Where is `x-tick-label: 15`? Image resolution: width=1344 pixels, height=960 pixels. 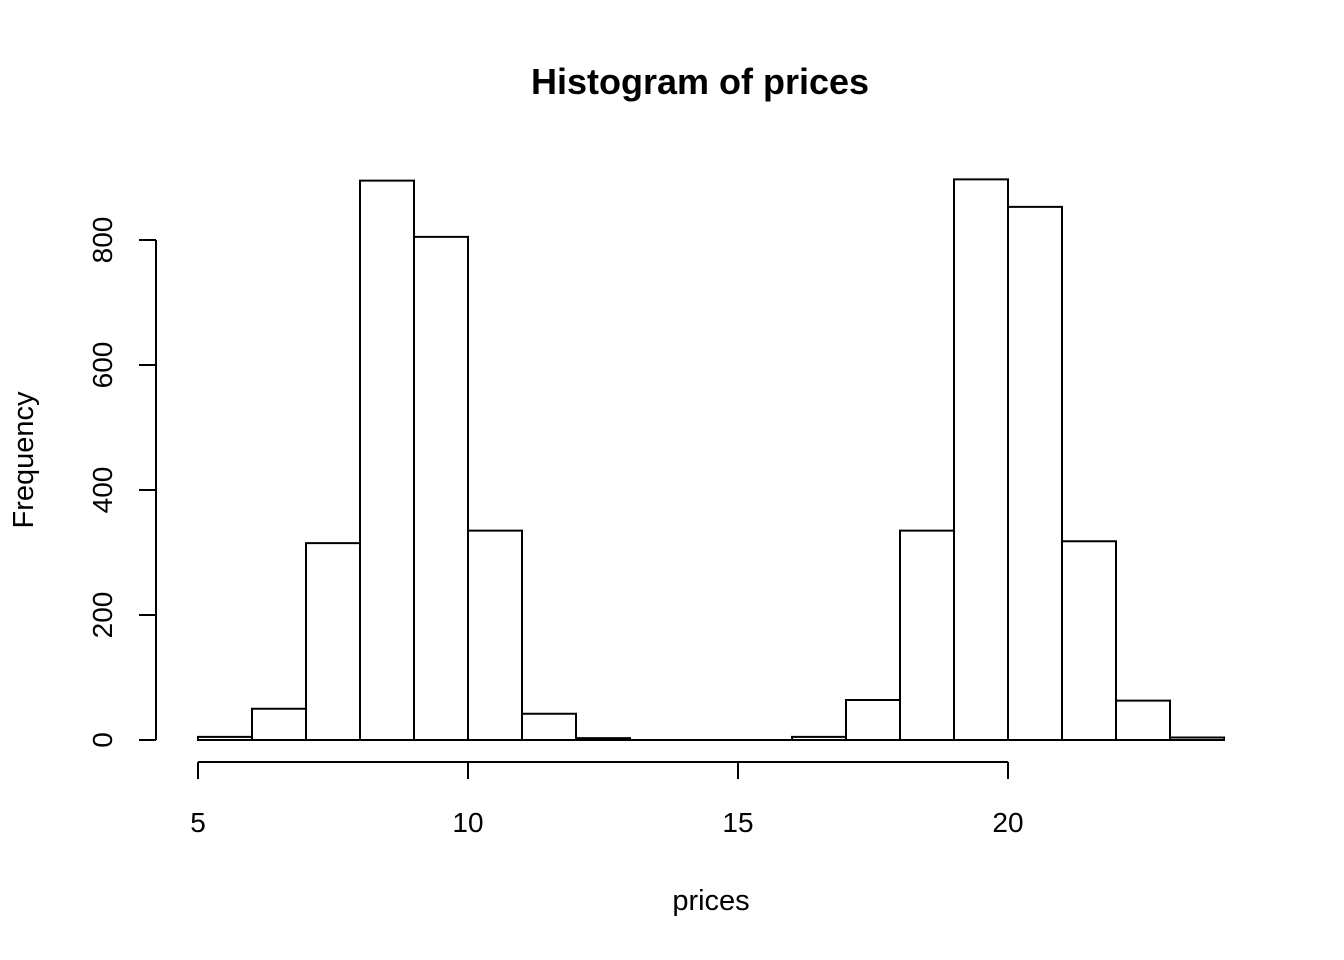
x-tick-label: 15 is located at coordinates (737, 822).